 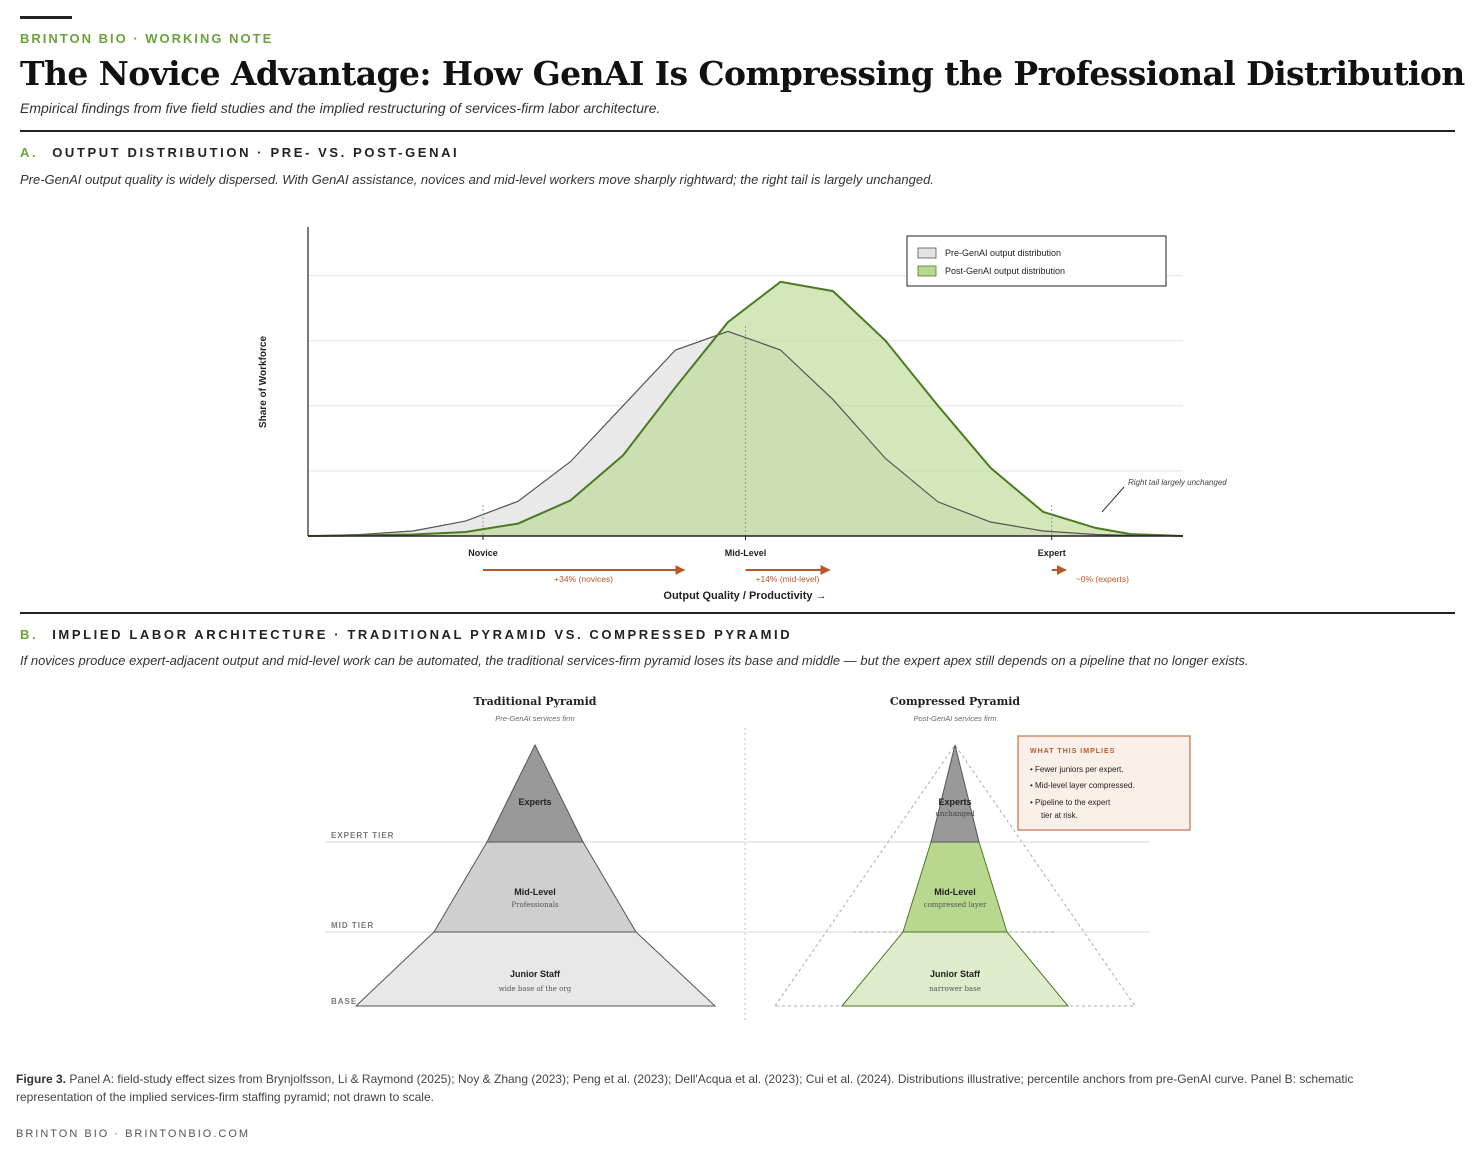 What do you see at coordinates (927, 271) in the screenshot?
I see `legend-swatch-post` at bounding box center [927, 271].